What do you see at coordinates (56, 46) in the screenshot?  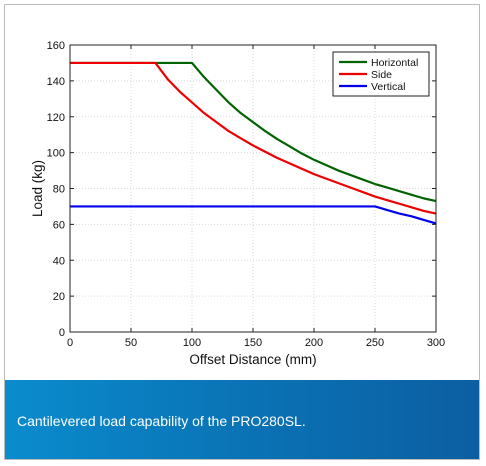 I see `y-tick-label: 160` at bounding box center [56, 46].